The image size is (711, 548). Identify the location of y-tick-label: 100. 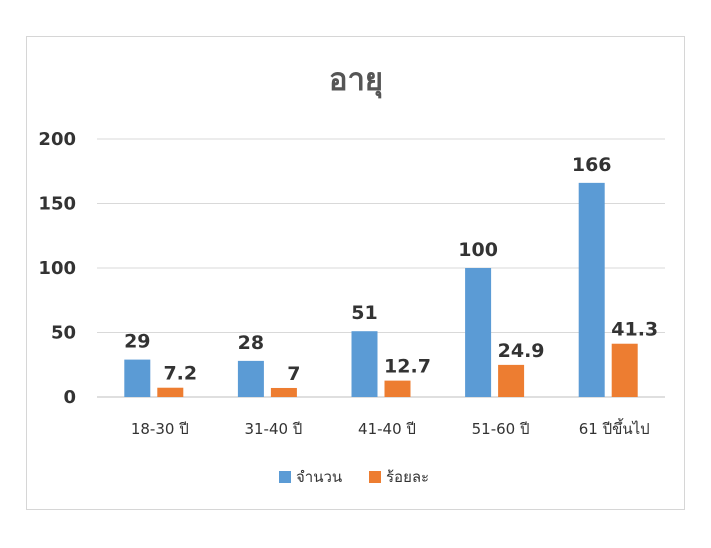
(57, 268).